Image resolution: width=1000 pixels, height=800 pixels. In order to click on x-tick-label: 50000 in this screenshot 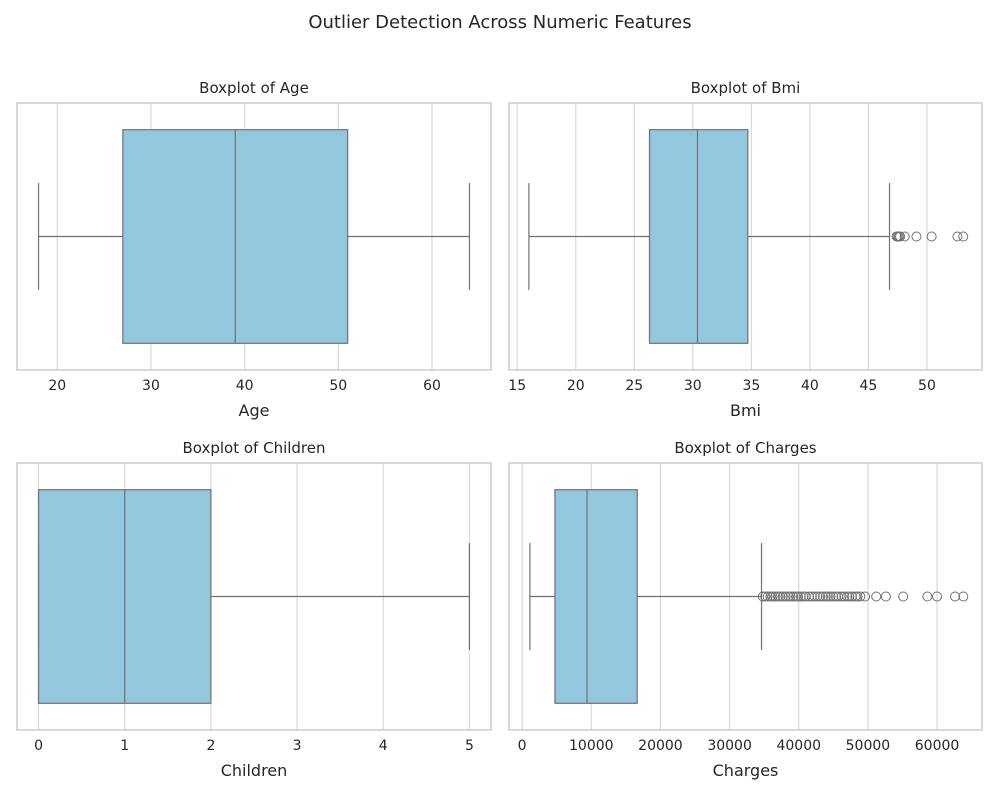, I will do `click(868, 746)`.